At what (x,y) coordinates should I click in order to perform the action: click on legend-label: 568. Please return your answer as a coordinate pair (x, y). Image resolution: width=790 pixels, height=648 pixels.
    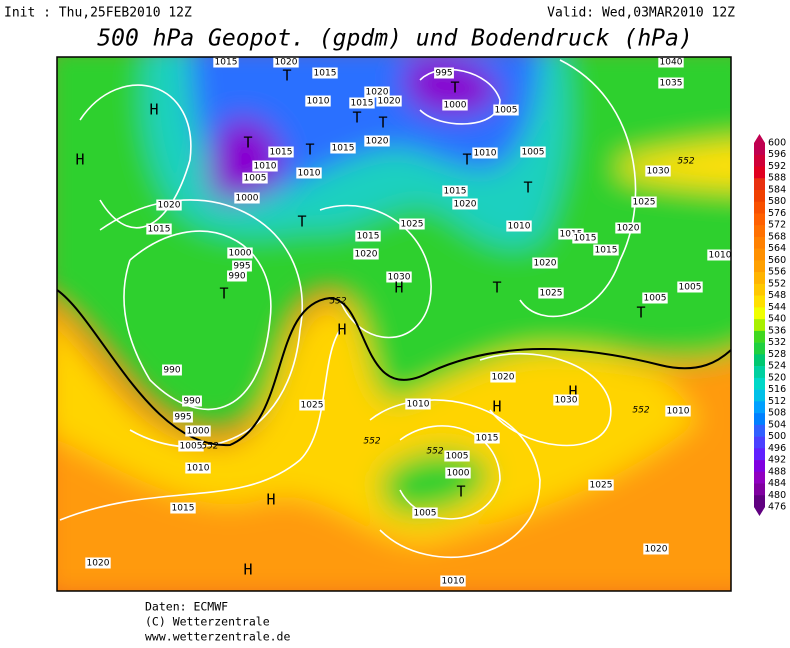
    Looking at the image, I should click on (777, 236).